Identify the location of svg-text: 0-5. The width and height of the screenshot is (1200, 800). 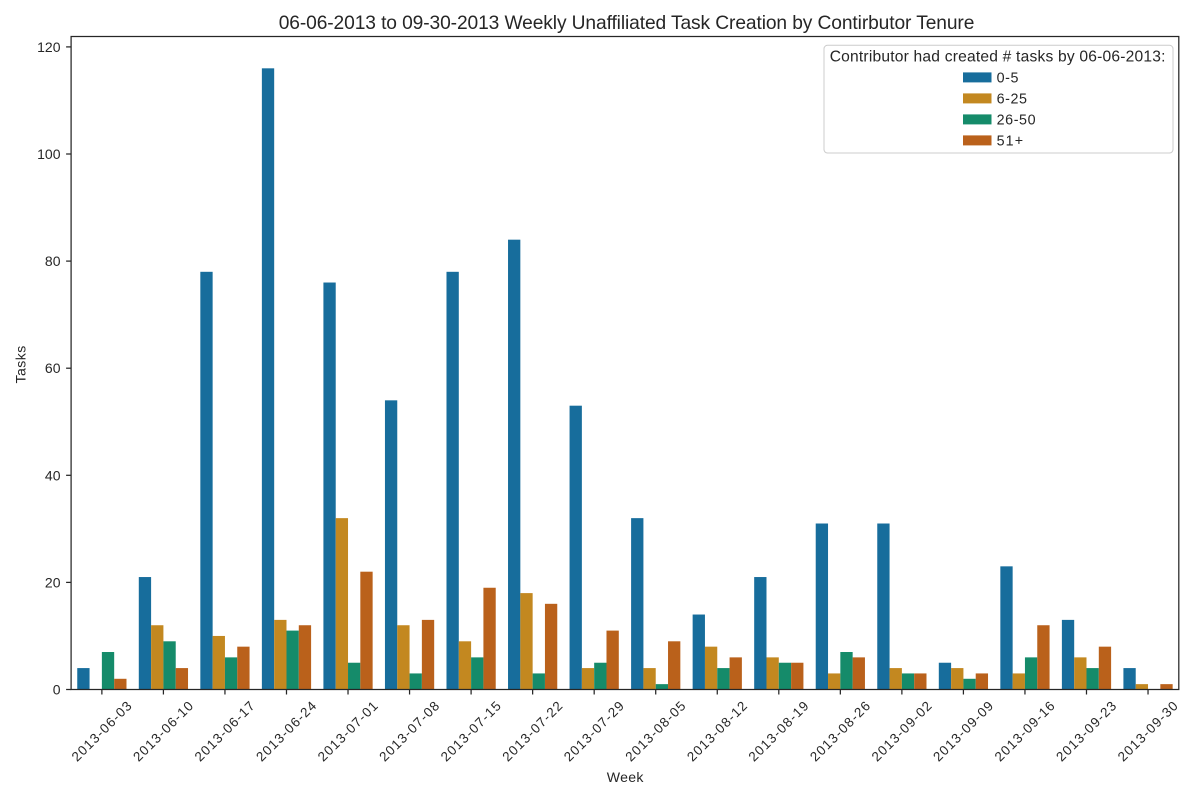
(1008, 78).